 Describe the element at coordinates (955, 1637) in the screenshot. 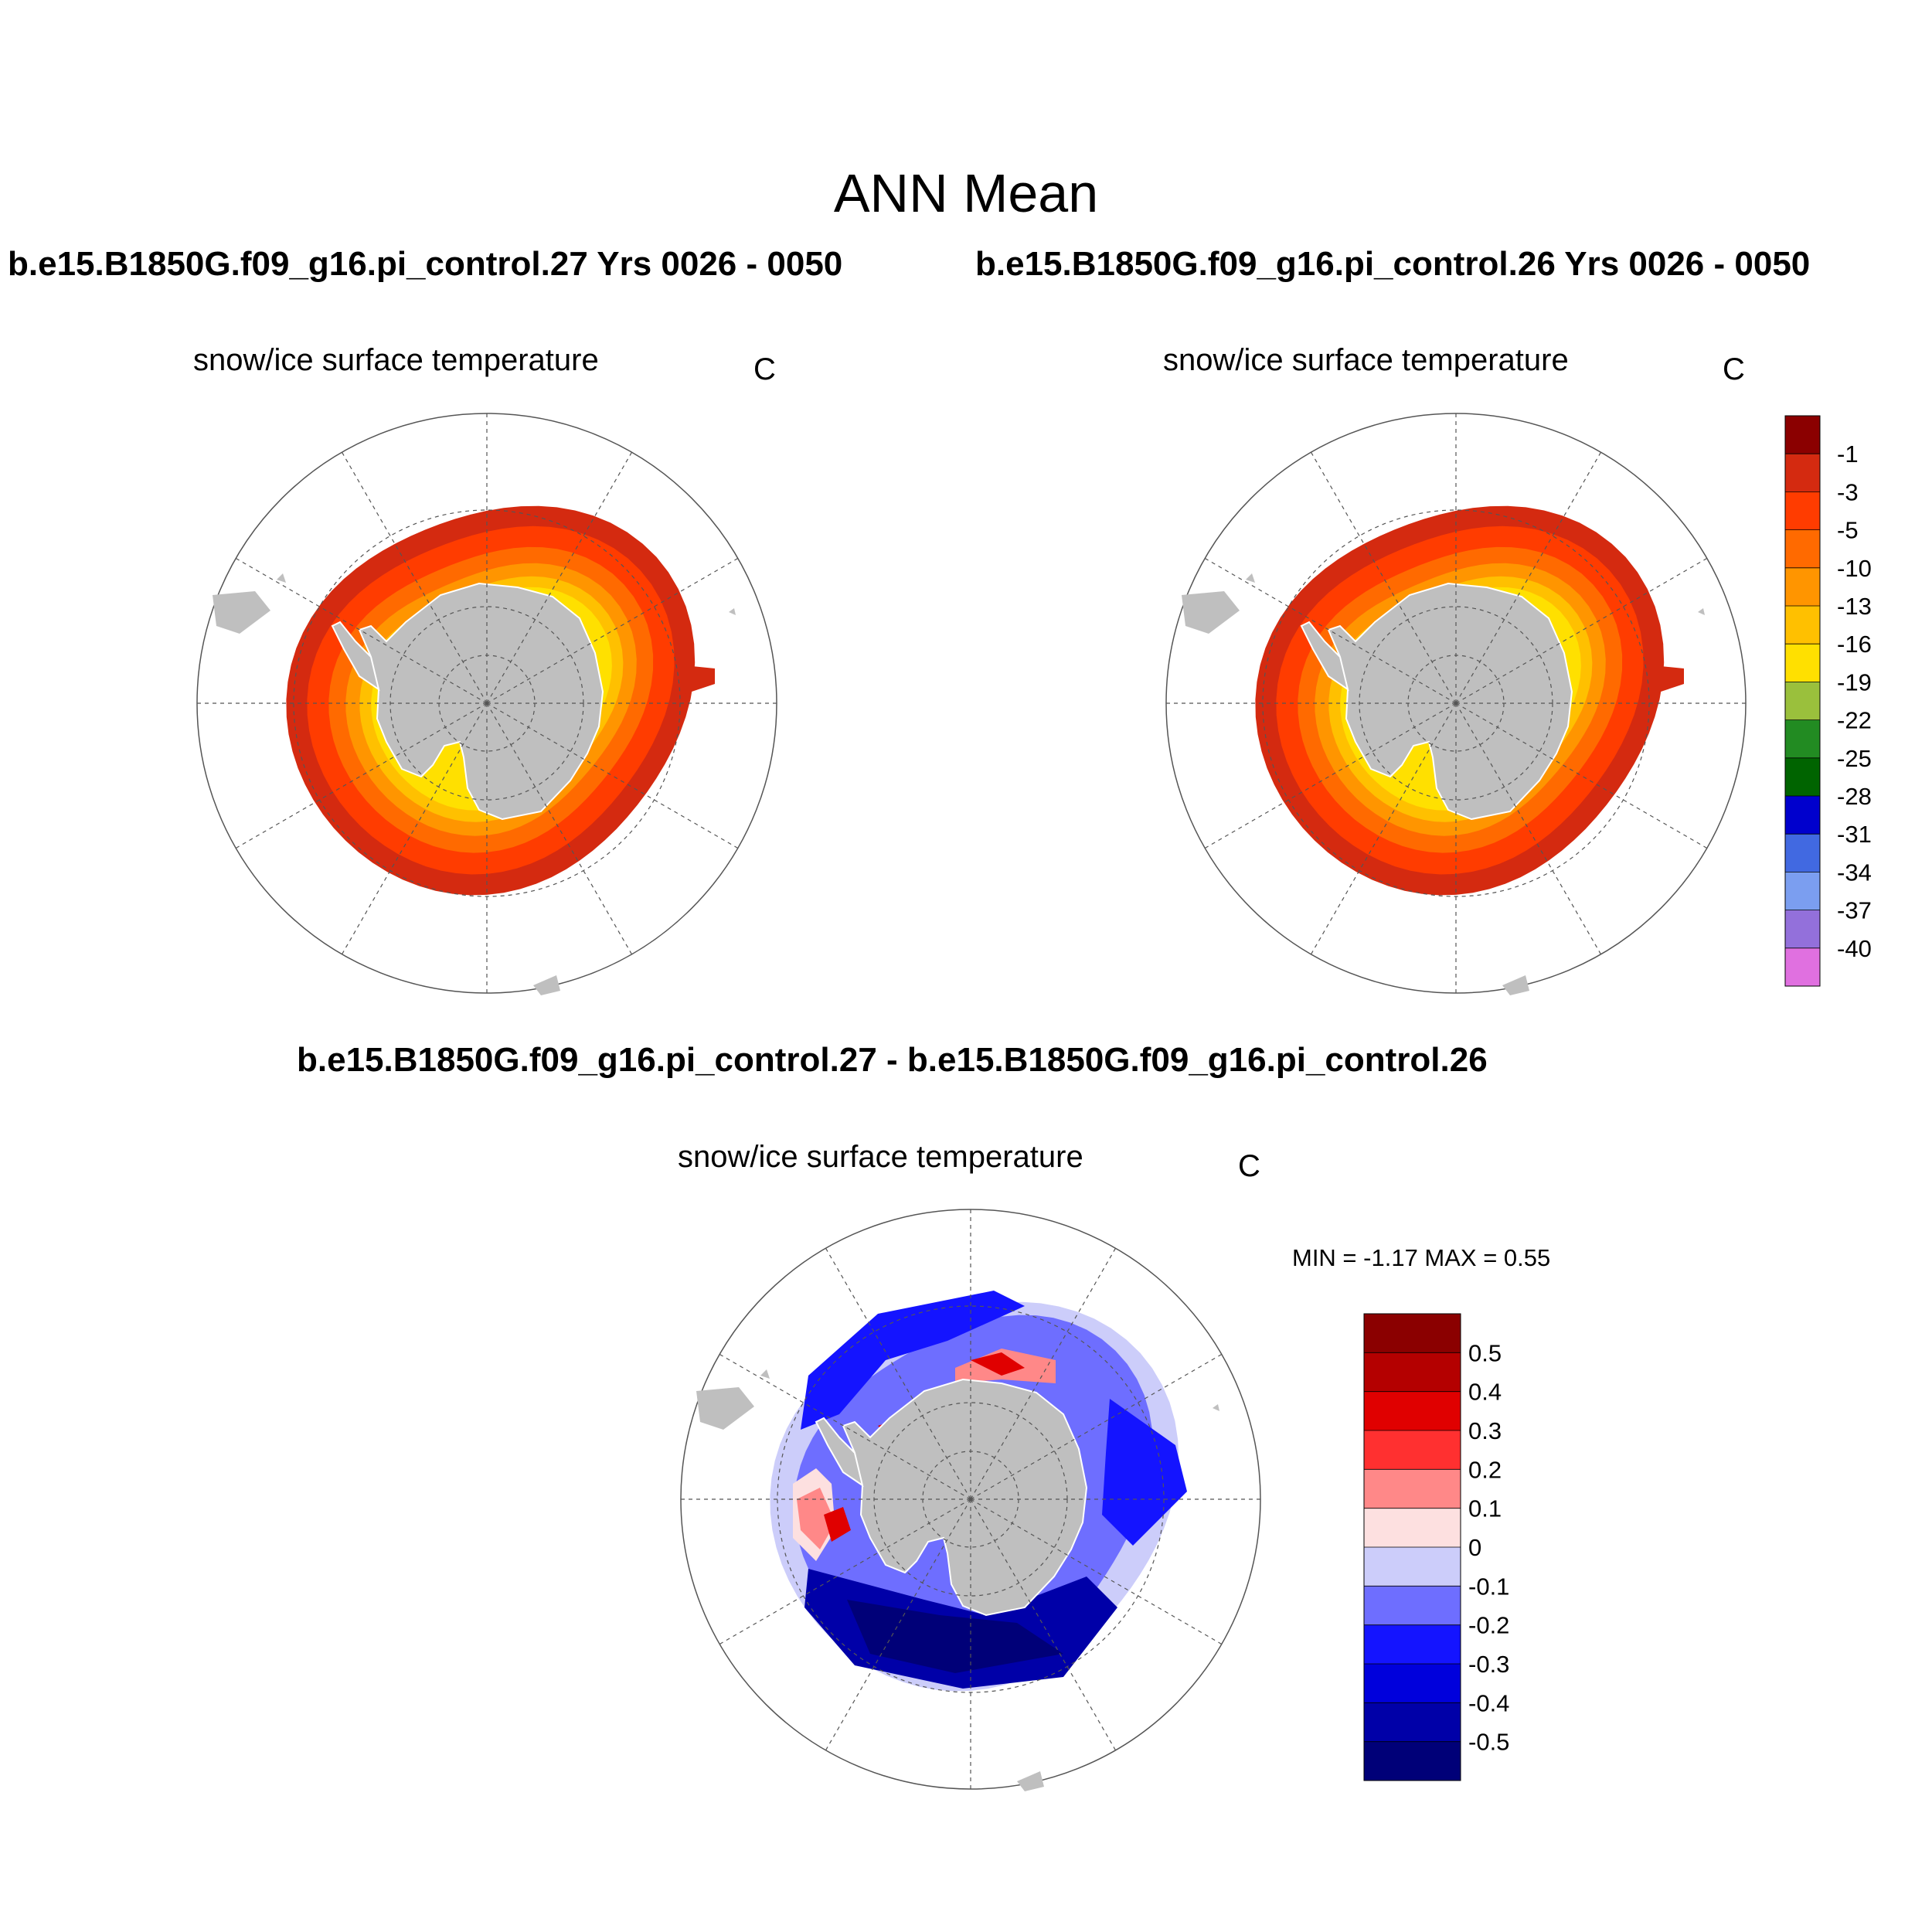

I see `diff-region-navy` at that location.